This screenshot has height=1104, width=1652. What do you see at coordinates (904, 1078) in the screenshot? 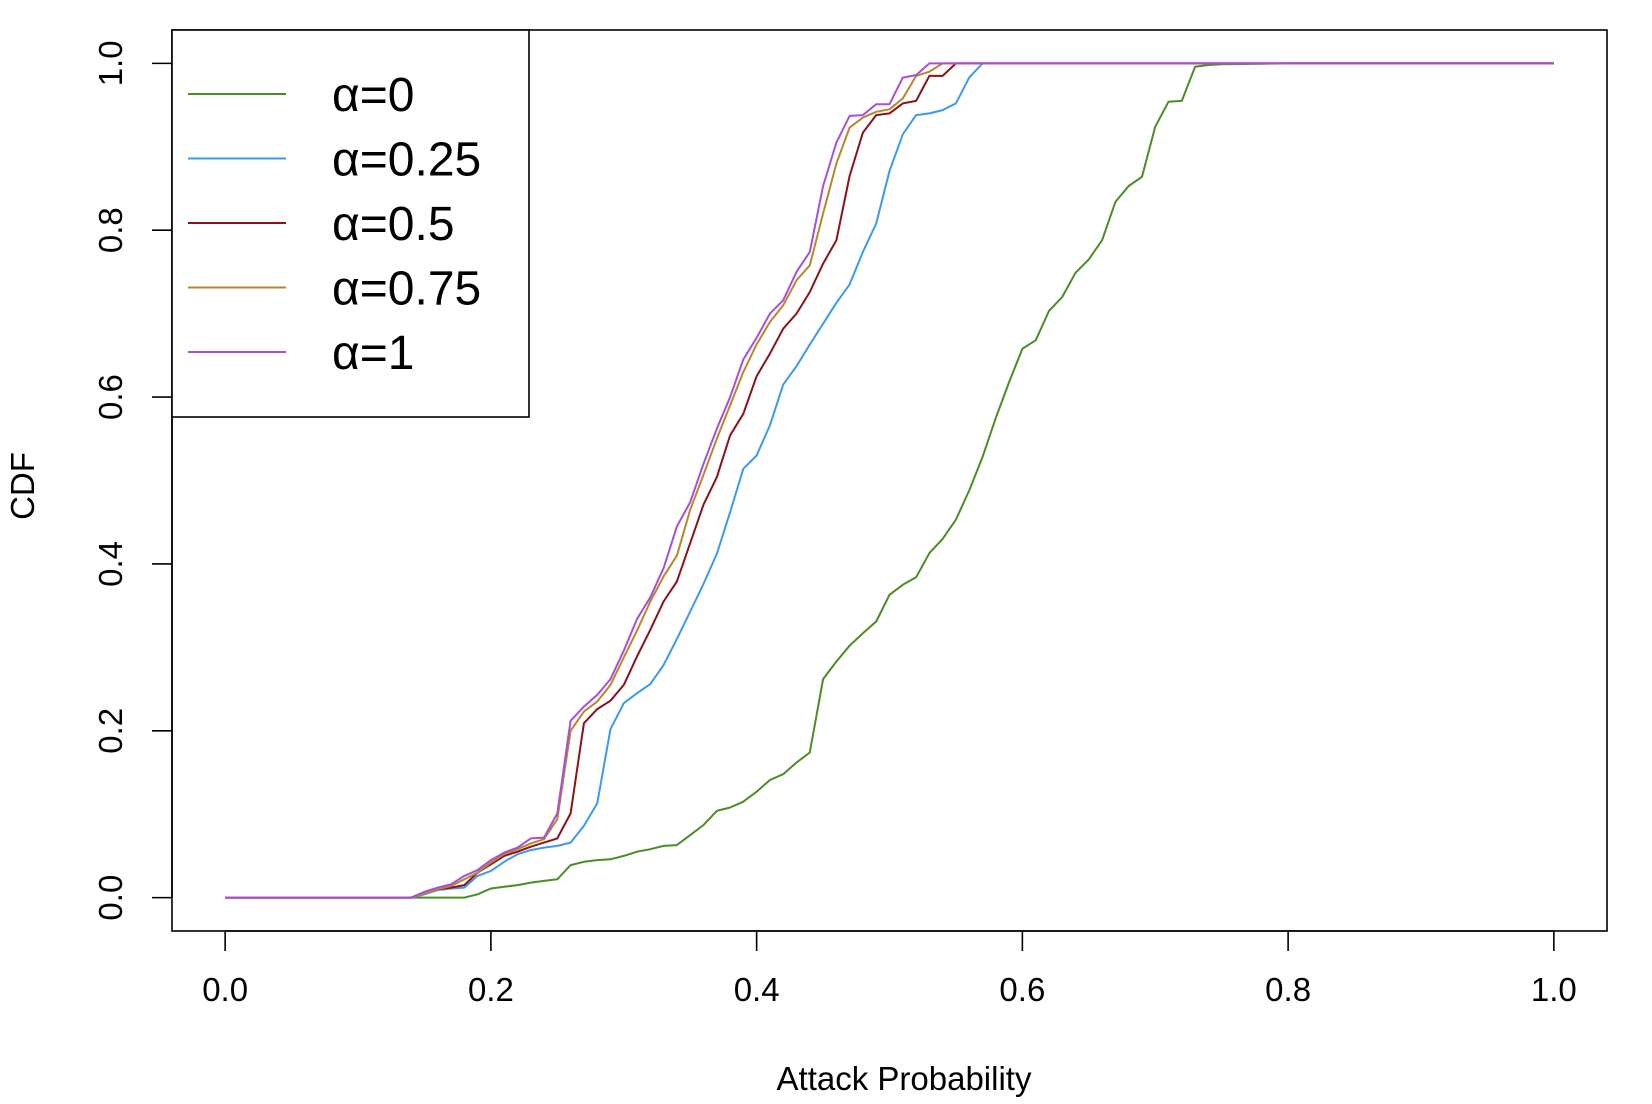
I see `x-axis-label: Attack Probability` at bounding box center [904, 1078].